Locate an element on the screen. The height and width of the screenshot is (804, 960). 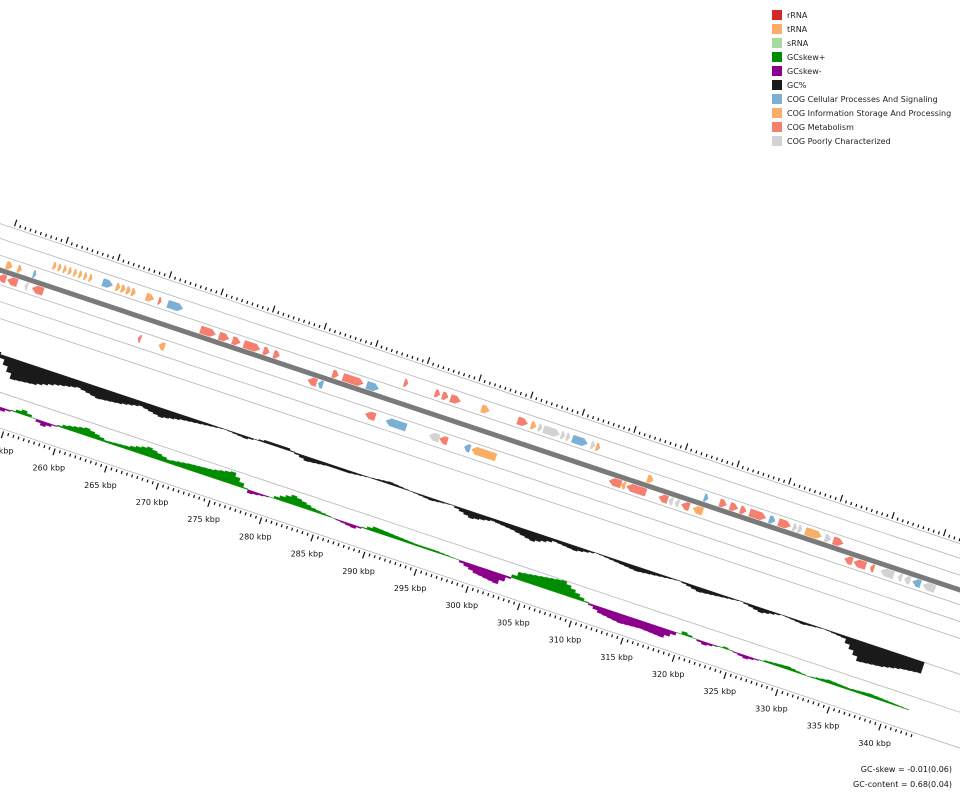
legend-item-cog-poorly: COG Poorly Characterized is located at coordinates (861, 141).